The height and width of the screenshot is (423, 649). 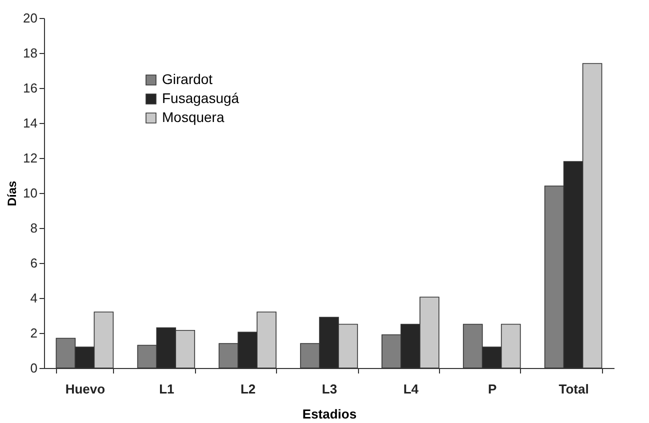 I want to click on y-tick-label: 16, so click(x=30, y=88).